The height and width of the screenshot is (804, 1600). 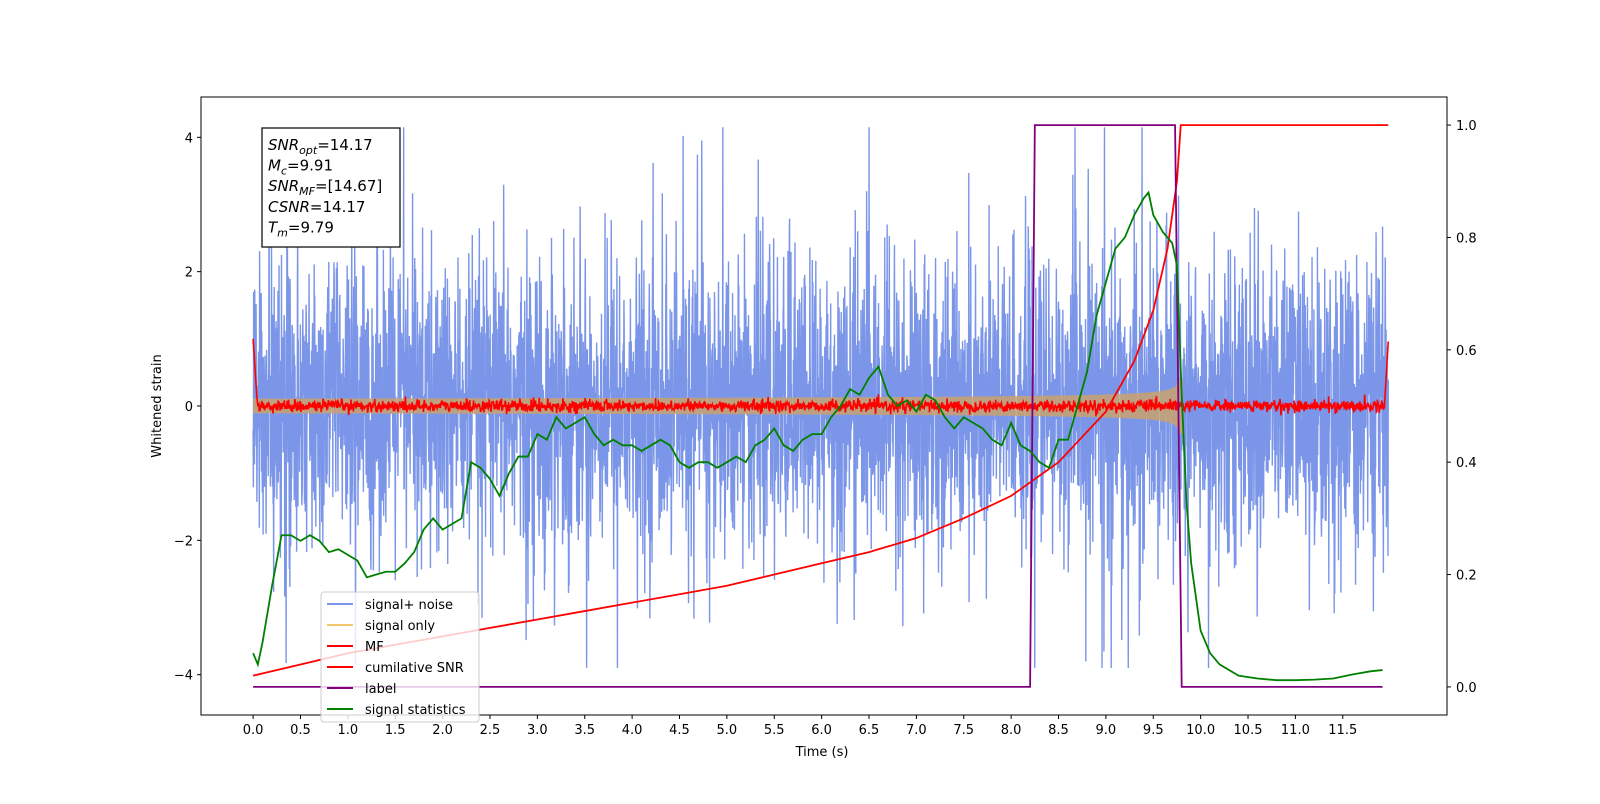 What do you see at coordinates (869, 730) in the screenshot?
I see `x-tick-label: 6.5` at bounding box center [869, 730].